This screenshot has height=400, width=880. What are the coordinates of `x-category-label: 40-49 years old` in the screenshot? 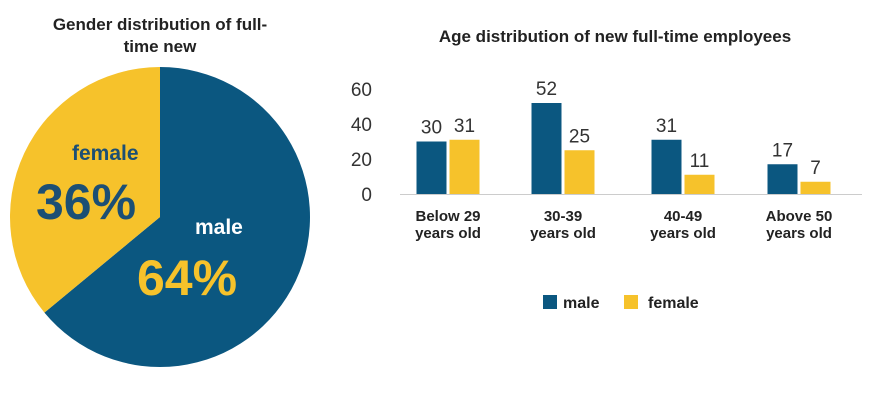 It's located at (683, 225).